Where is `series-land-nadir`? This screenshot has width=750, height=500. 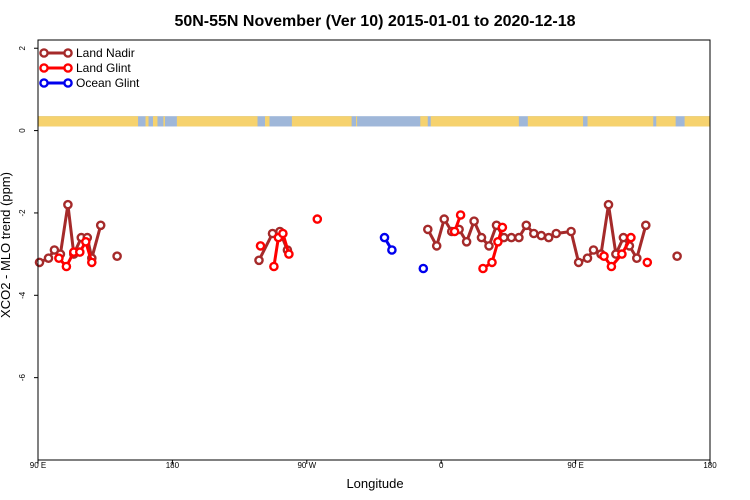 series-land-nadir is located at coordinates (358, 233).